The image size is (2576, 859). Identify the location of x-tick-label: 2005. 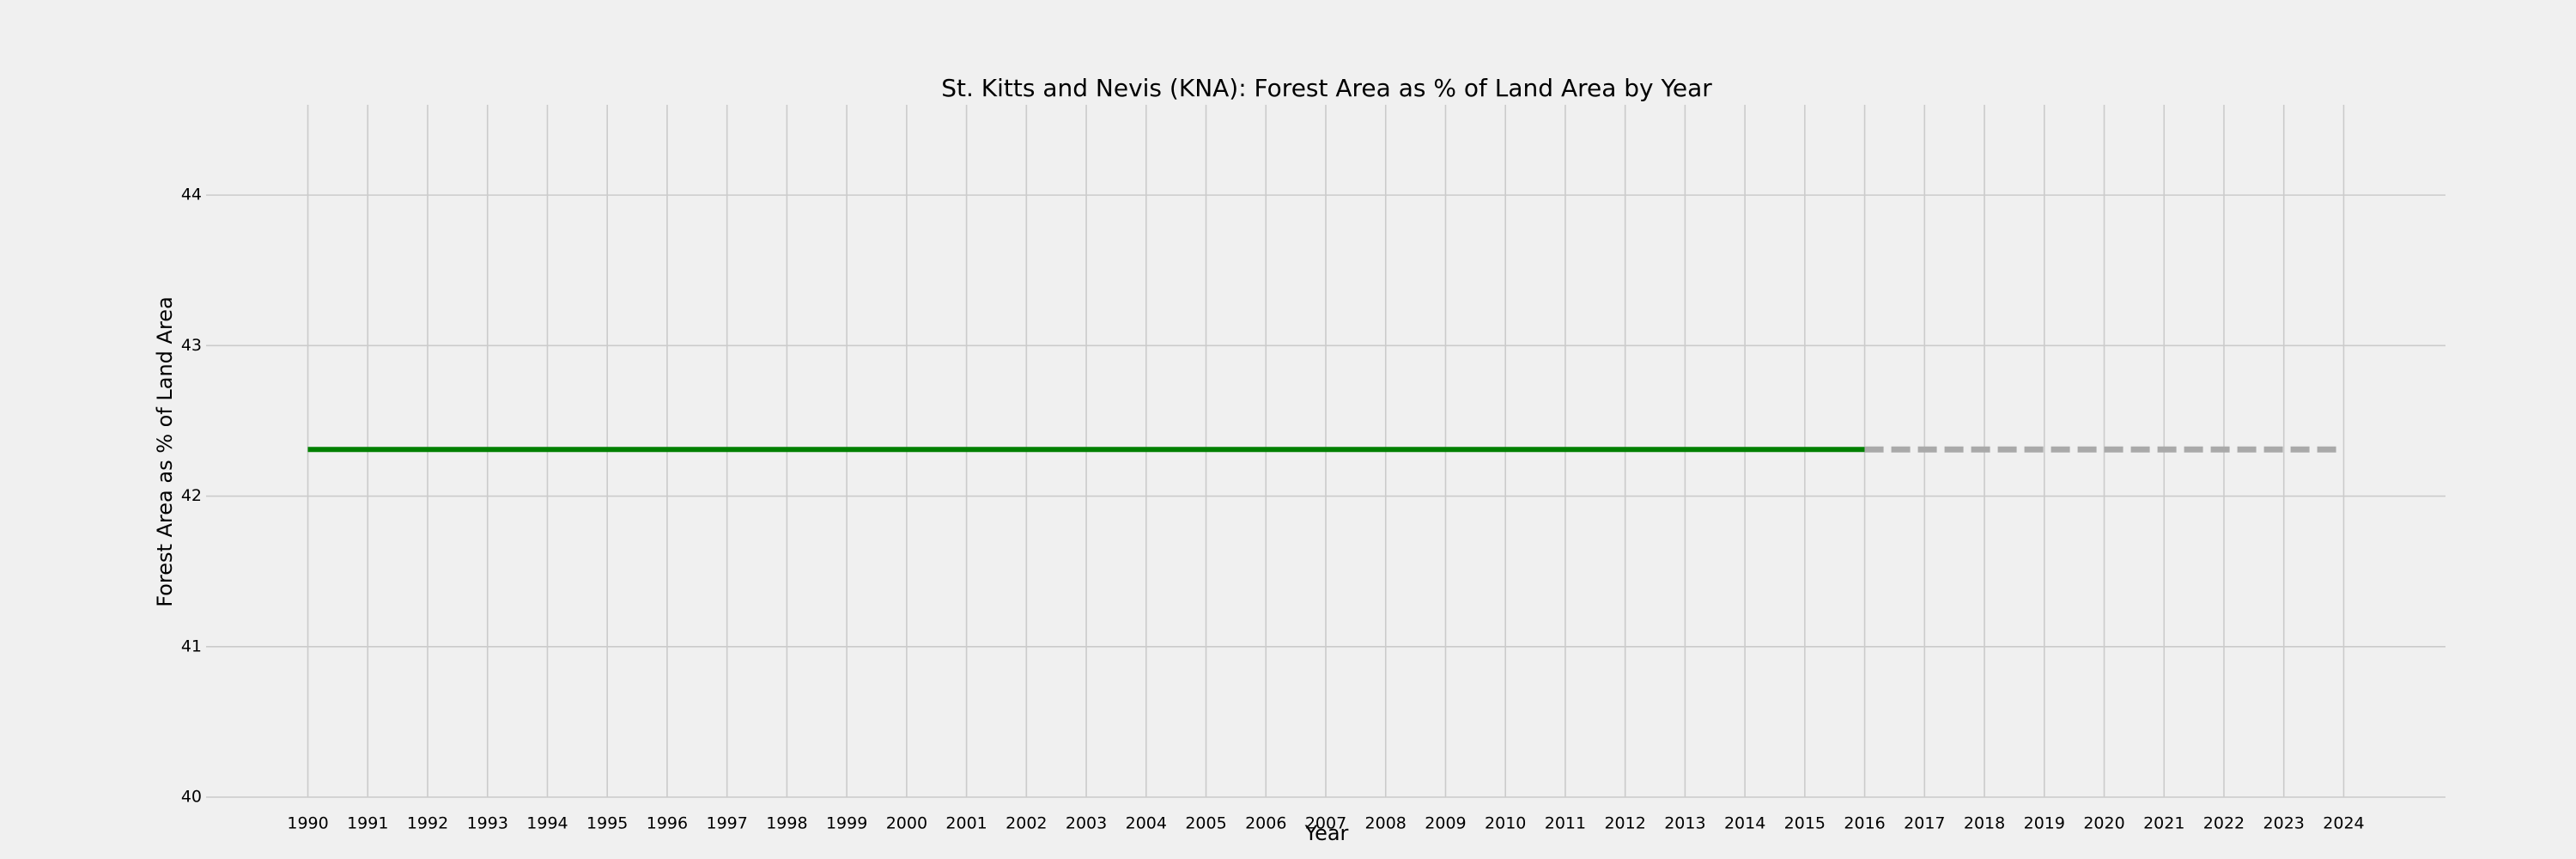
(1206, 824).